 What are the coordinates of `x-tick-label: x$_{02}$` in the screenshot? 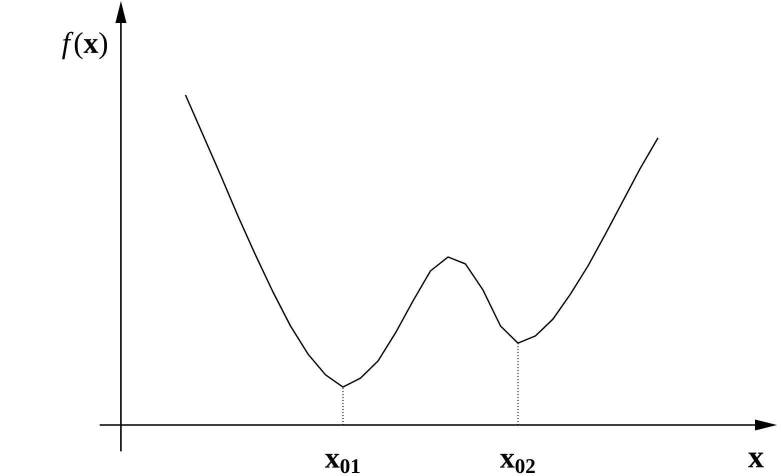 It's located at (517, 464).